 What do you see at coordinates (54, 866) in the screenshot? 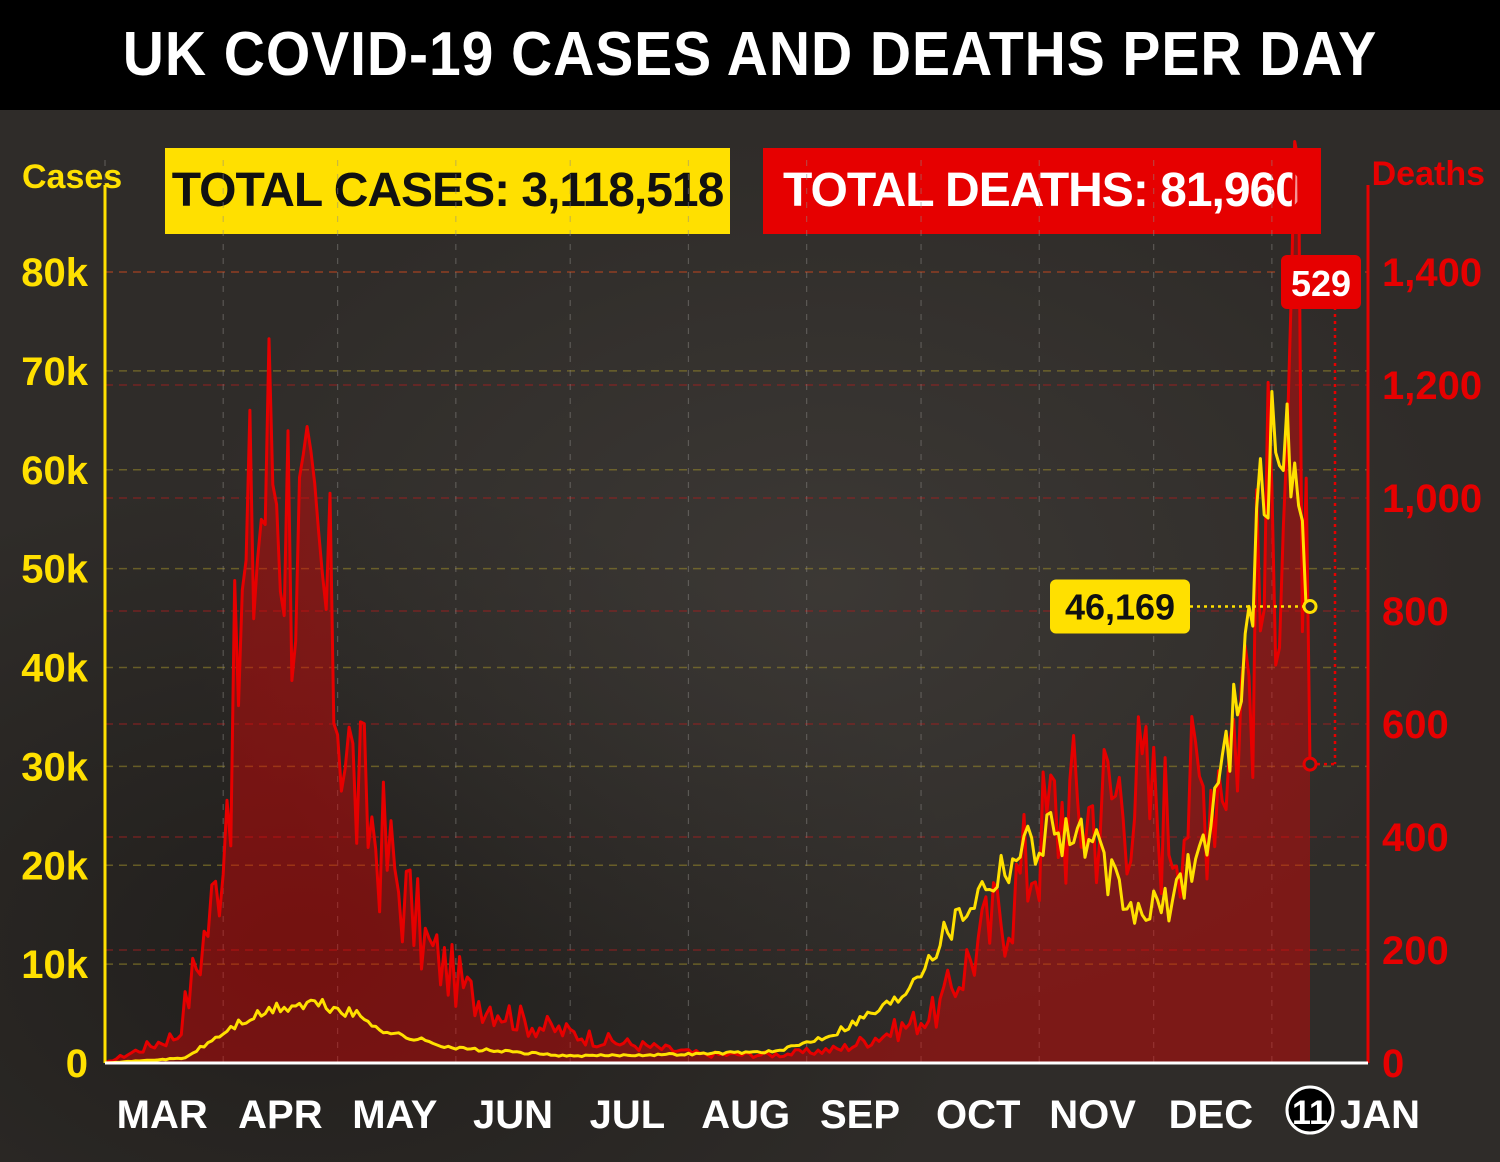
I see `y-left-tick-label: 20k` at bounding box center [54, 866].